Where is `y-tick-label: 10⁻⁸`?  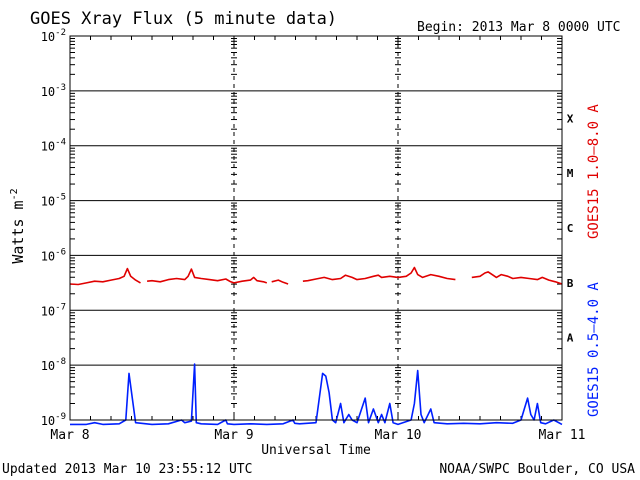
y-tick-label: 10⁻⁸ is located at coordinates (53, 365).